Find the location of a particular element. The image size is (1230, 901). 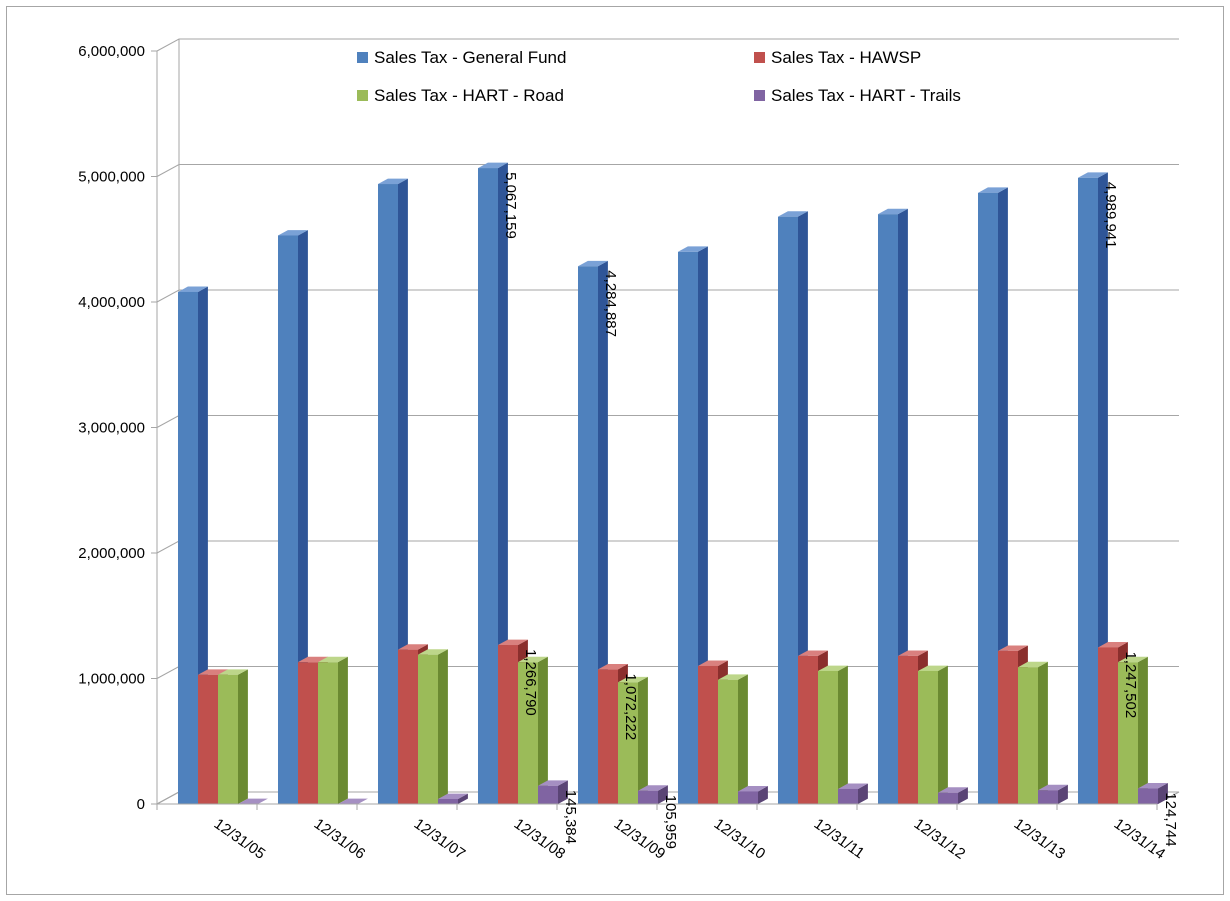

y-tick-label: 3,000,000 is located at coordinates (111, 428).